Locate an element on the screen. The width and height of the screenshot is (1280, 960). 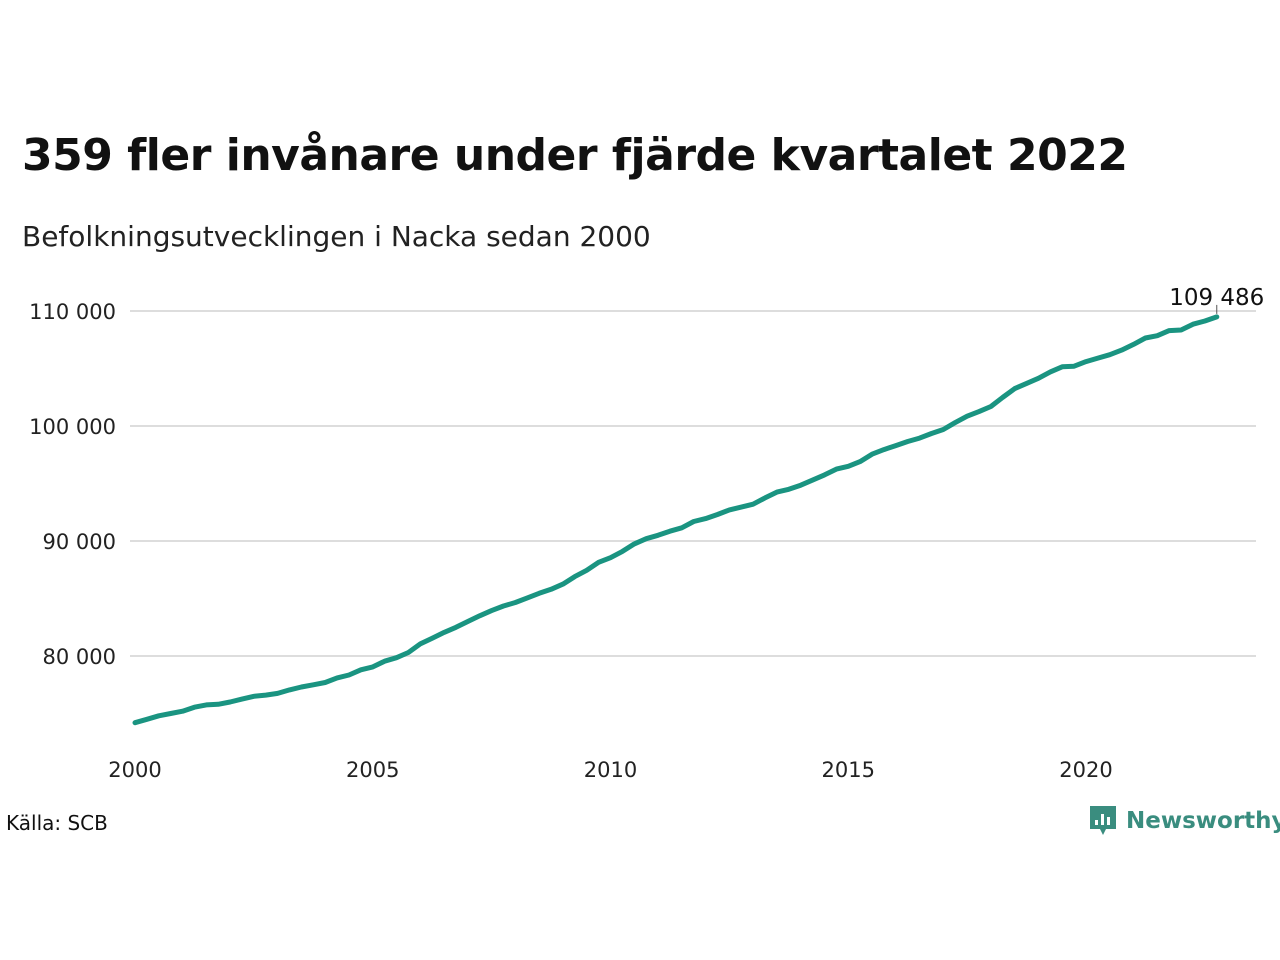
annotation-layer: 109 486 is located at coordinates (1216, 299).